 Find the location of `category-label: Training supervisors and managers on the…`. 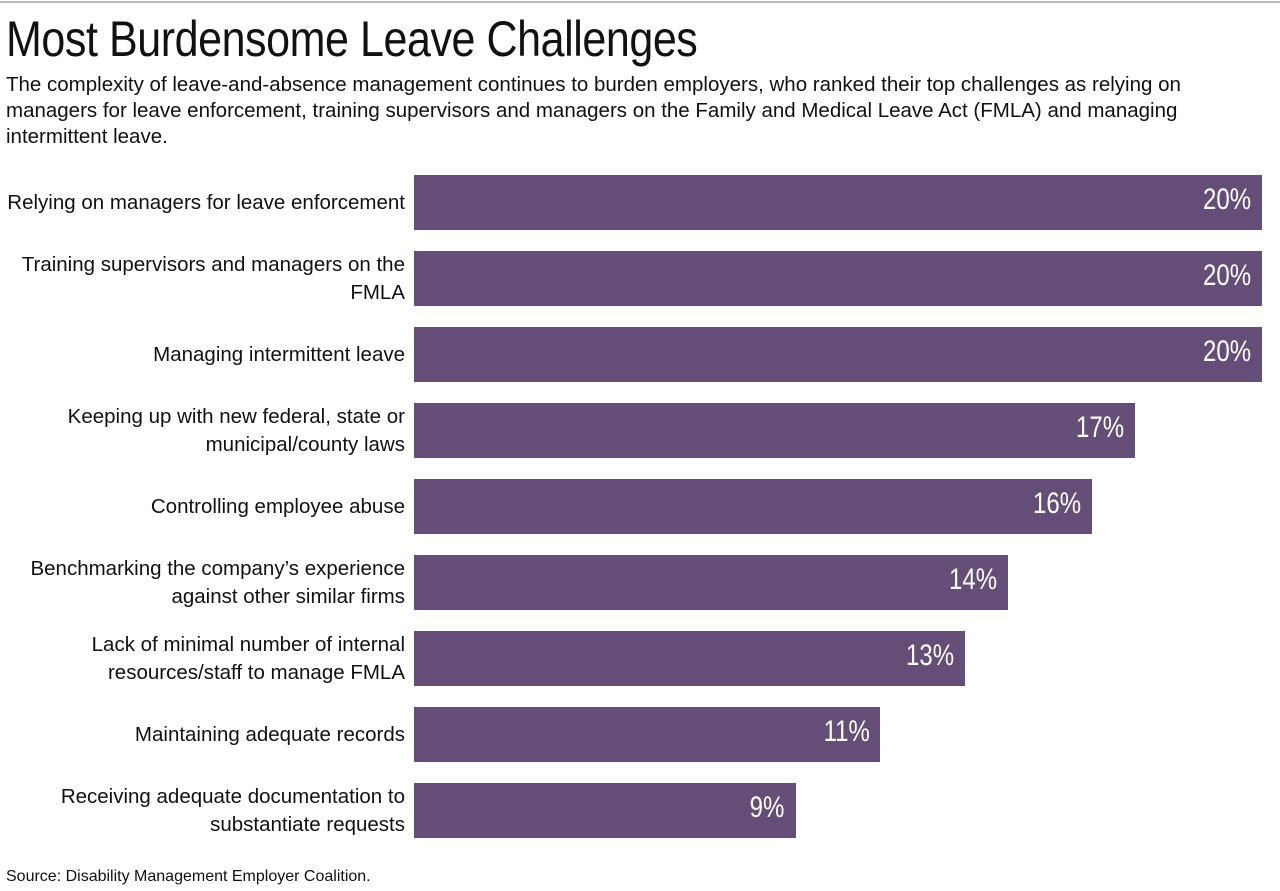

category-label: Training supervisors and managers on the… is located at coordinates (213, 278).